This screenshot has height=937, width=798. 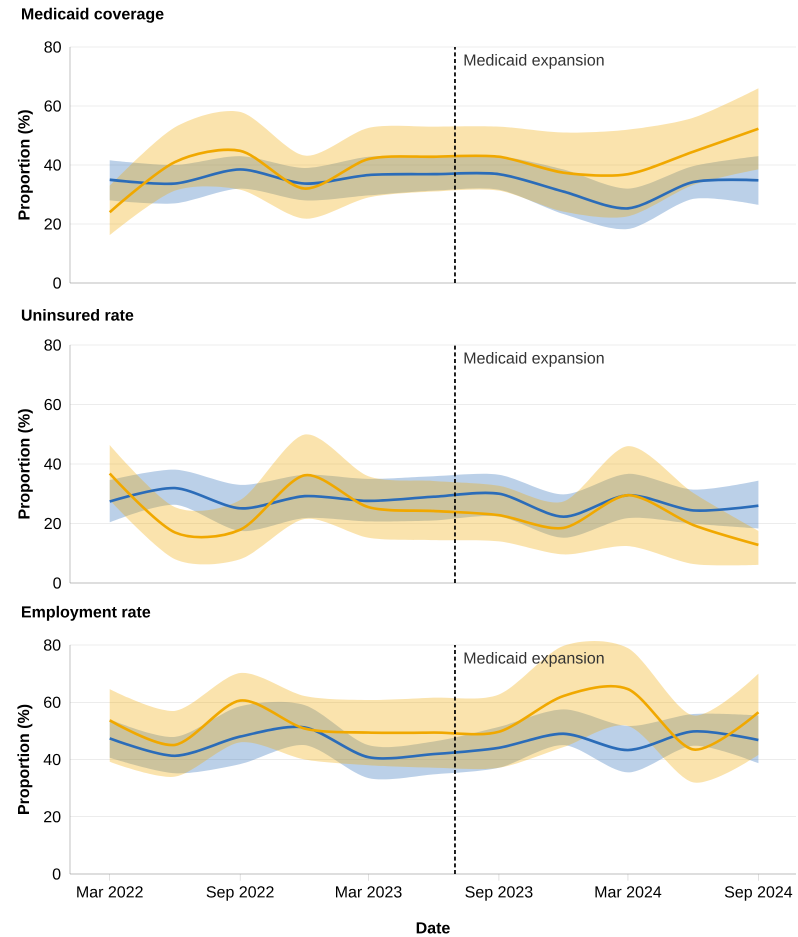 What do you see at coordinates (498, 893) in the screenshot?
I see `x-tick-label: Sep 2023` at bounding box center [498, 893].